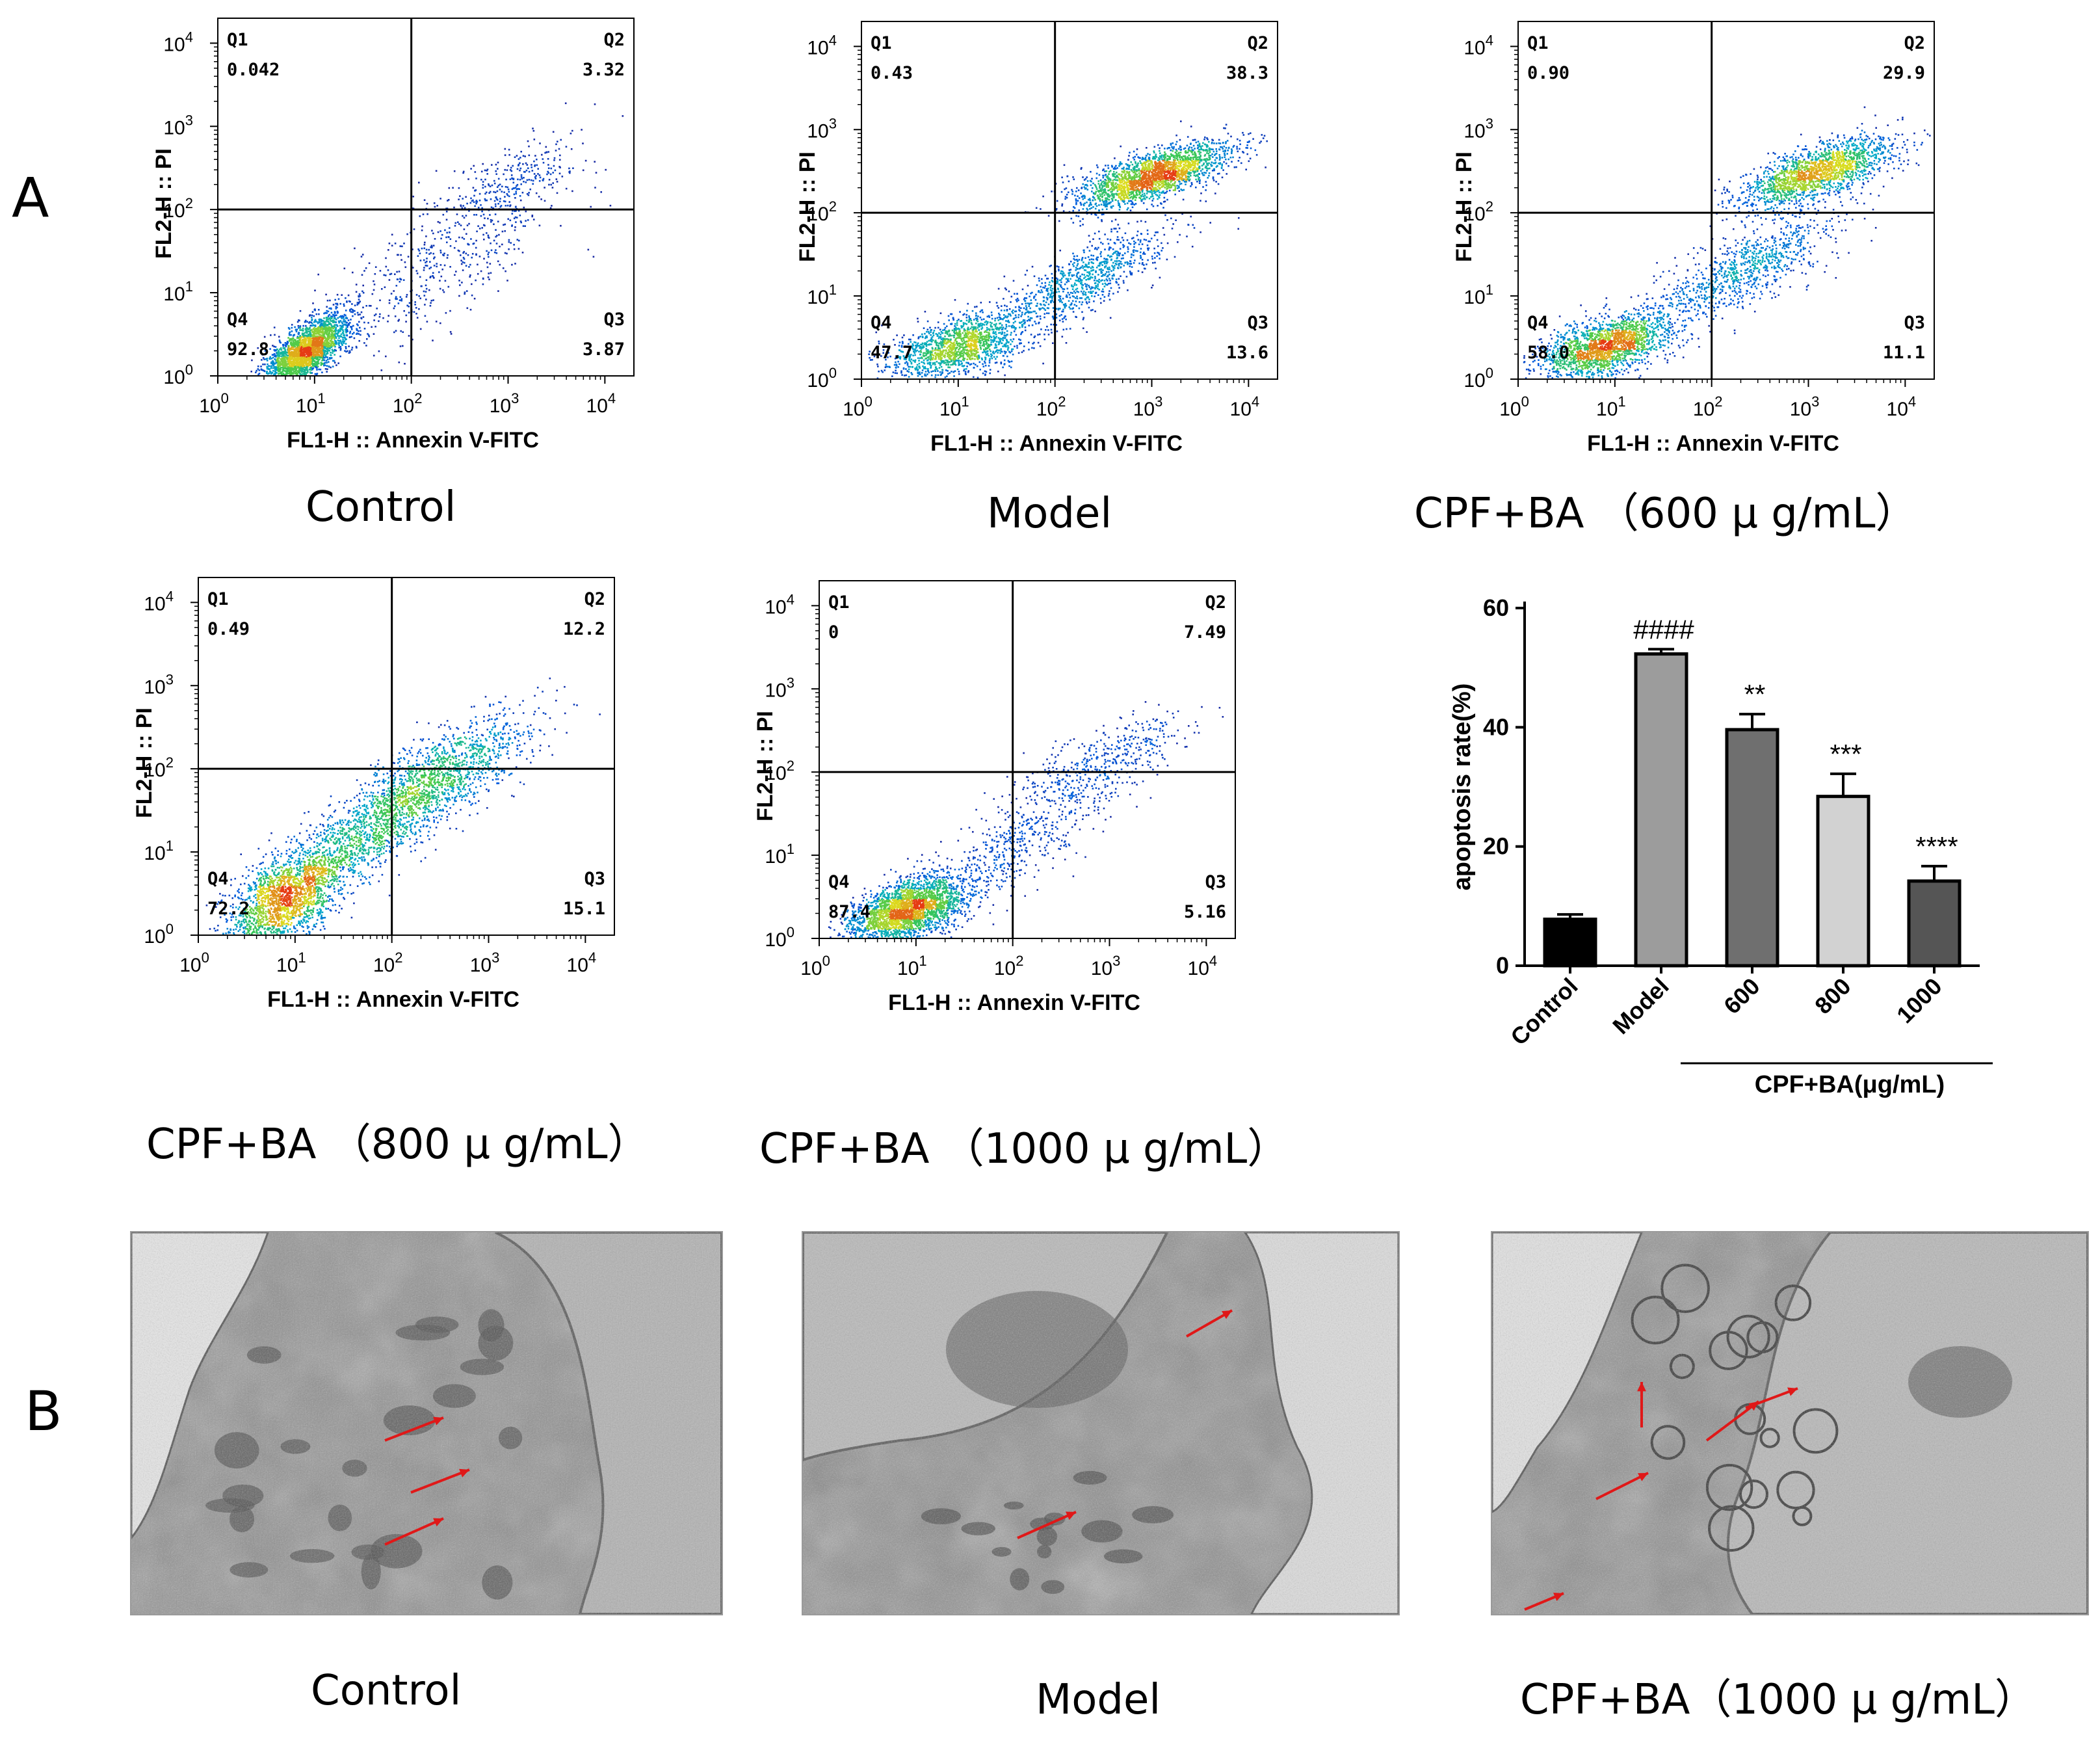 Image resolution: width=2100 pixels, height=1737 pixels. I want to click on significance-label: ***, so click(1845, 754).